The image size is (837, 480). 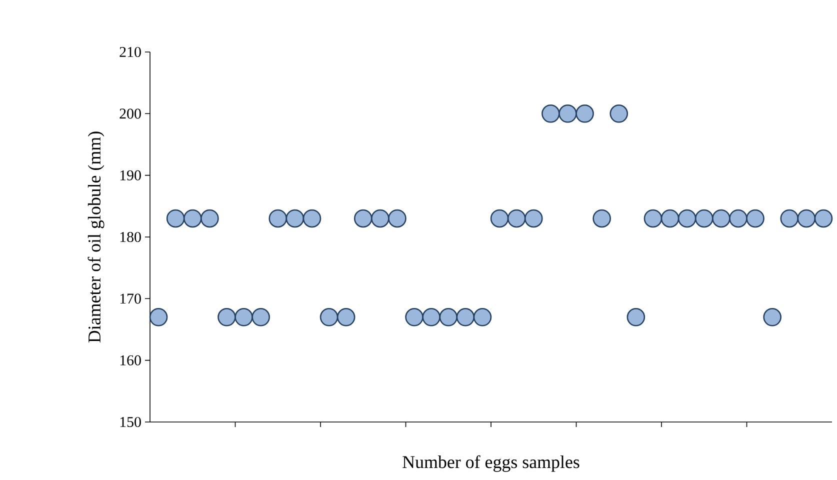 I want to click on x-axis-title: Number of eggs samples, so click(x=491, y=463).